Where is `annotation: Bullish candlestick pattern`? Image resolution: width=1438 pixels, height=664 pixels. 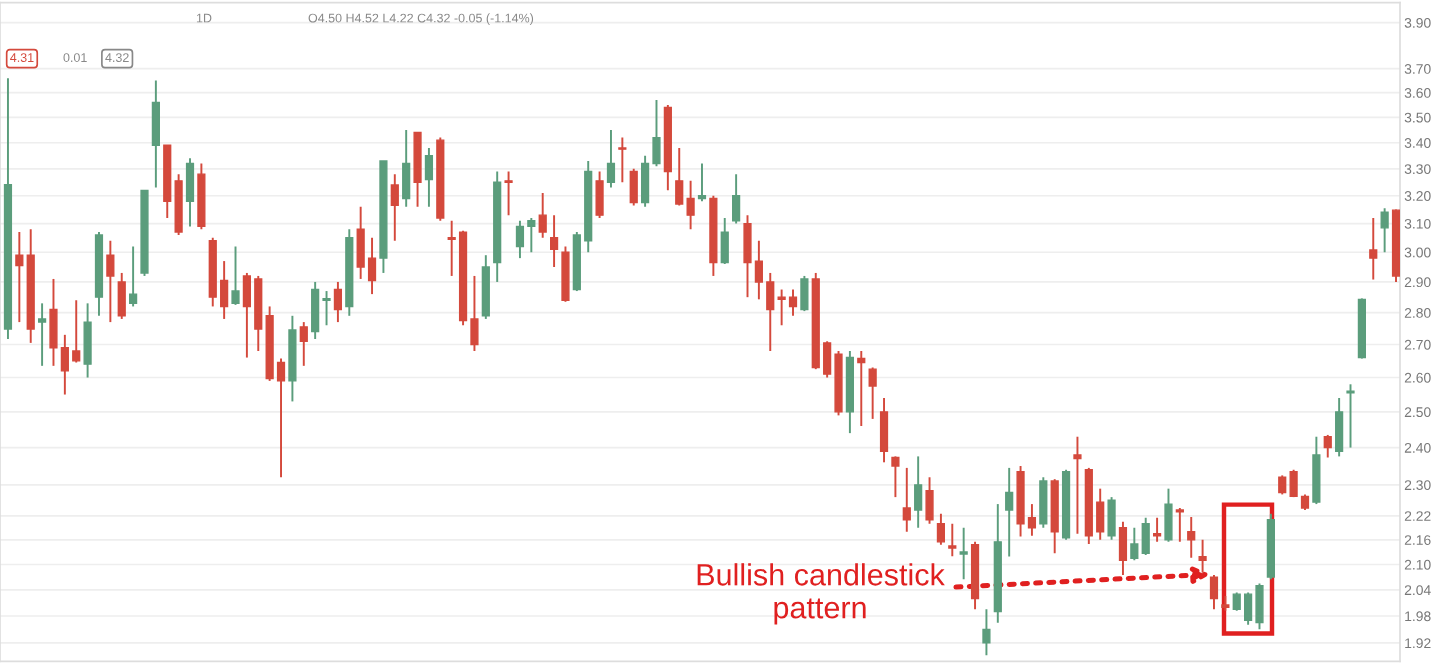 annotation: Bullish candlestick pattern is located at coordinates (821, 594).